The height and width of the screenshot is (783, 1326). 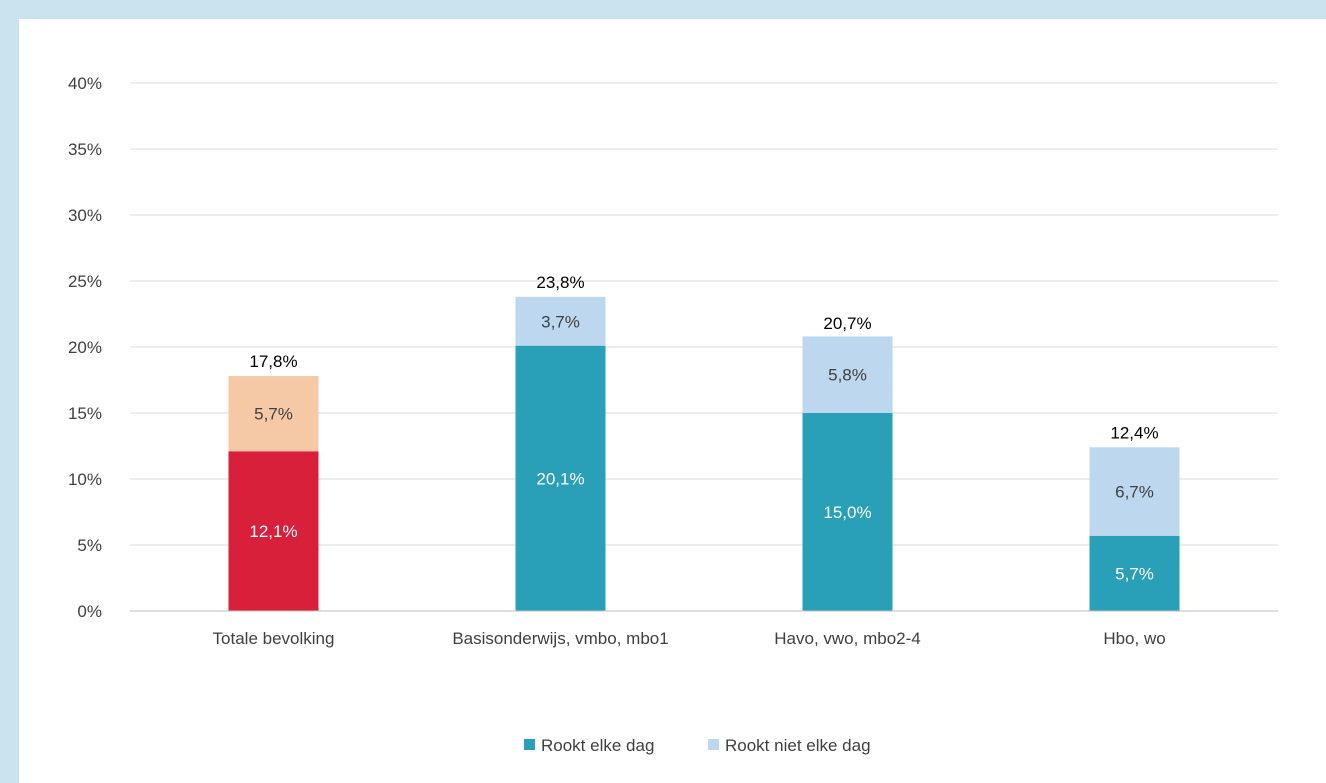 I want to click on legend-label-rookt-niet-elke-dag: Rookt niet elke dag, so click(x=798, y=745).